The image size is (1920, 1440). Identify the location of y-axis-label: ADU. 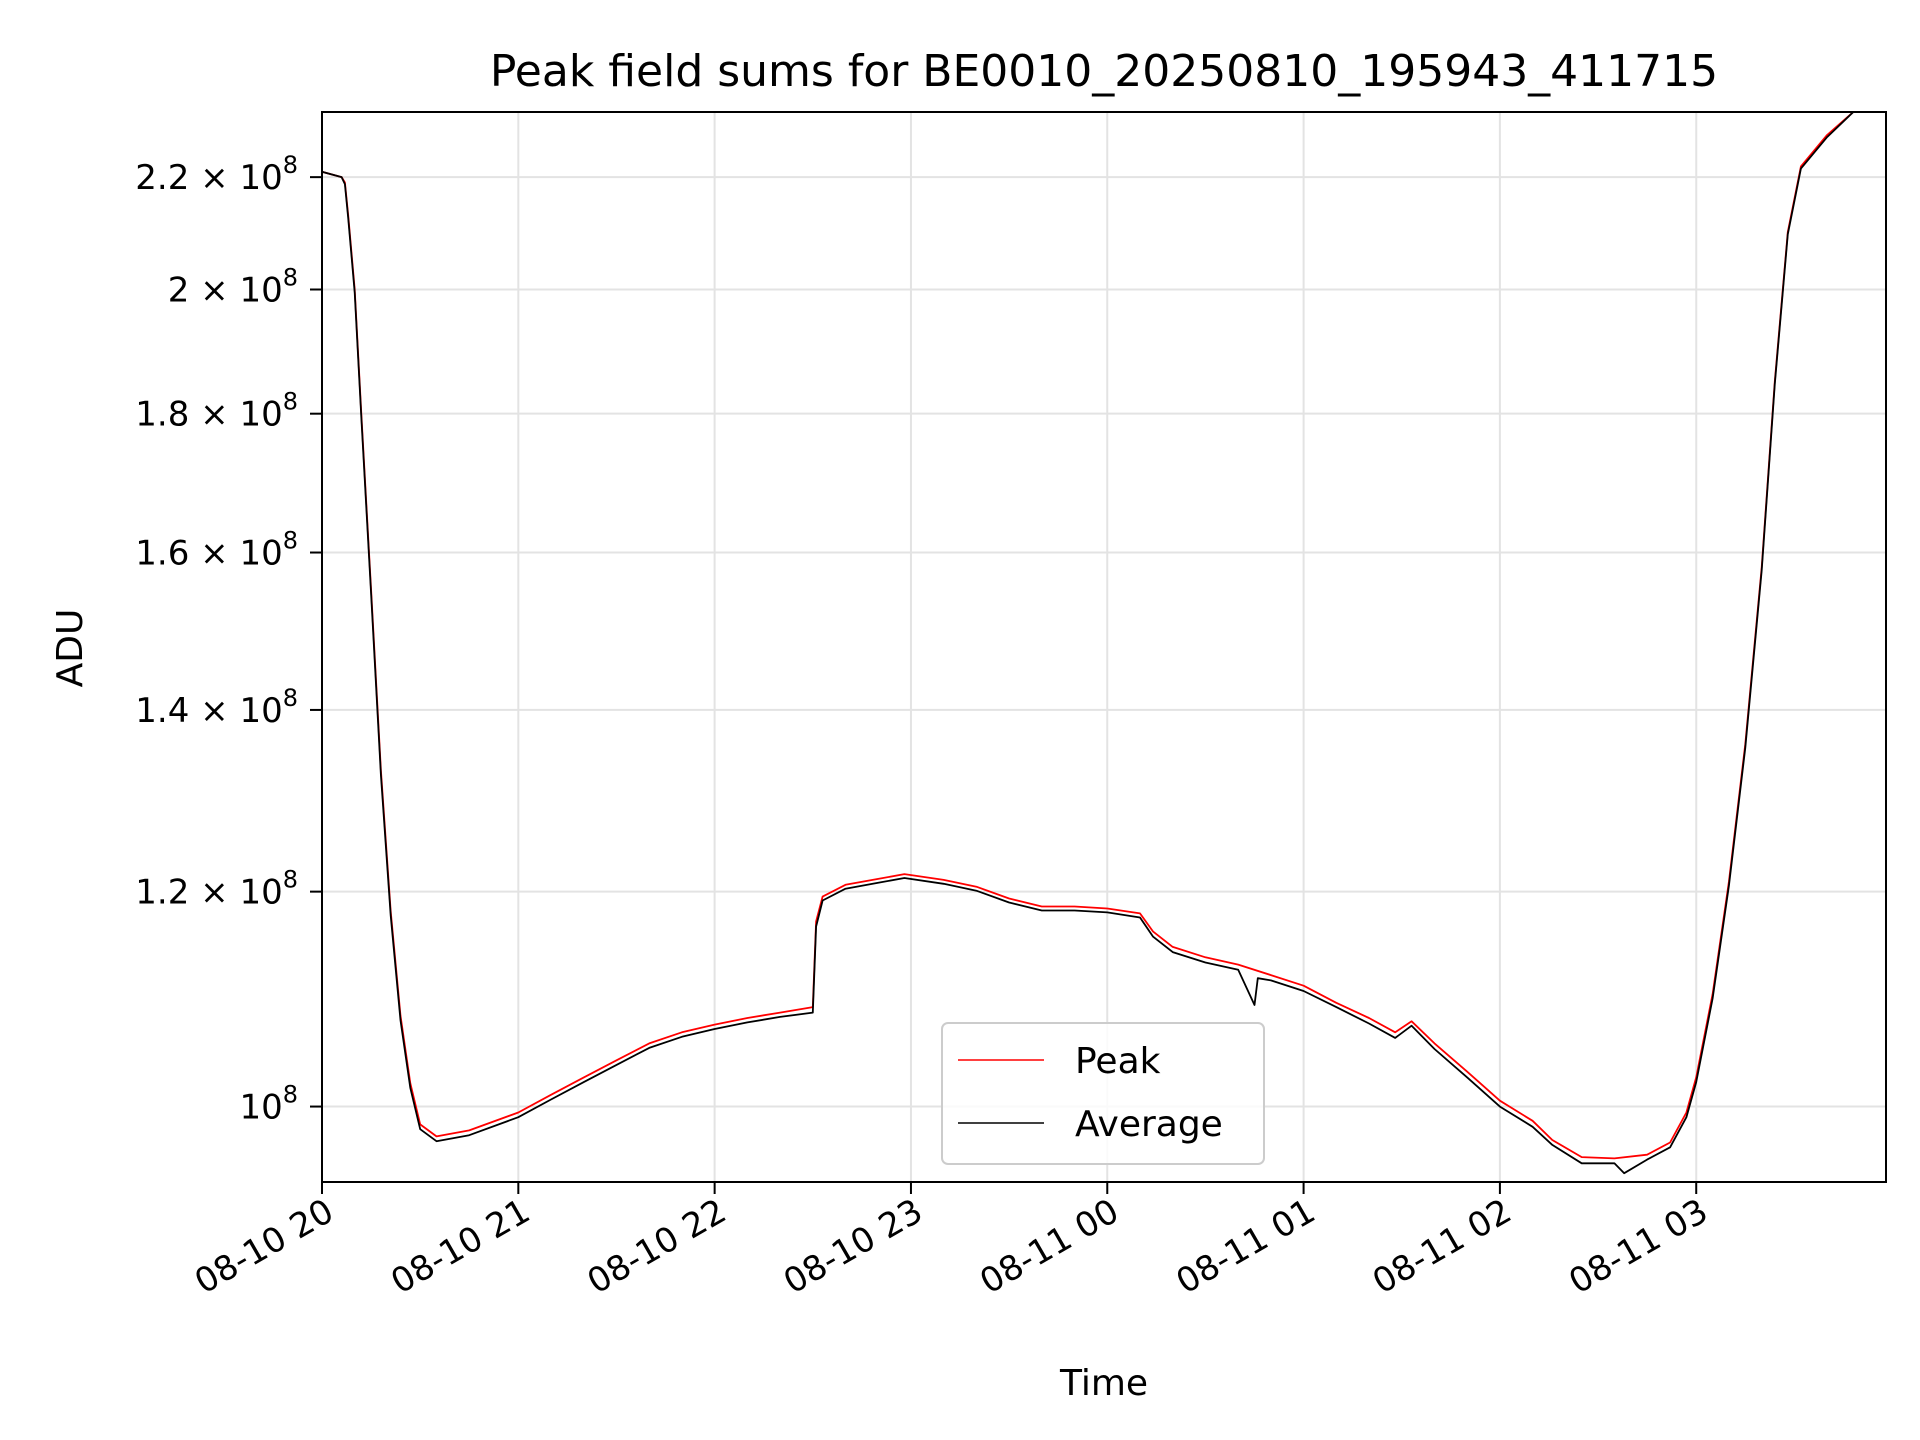
(70, 648).